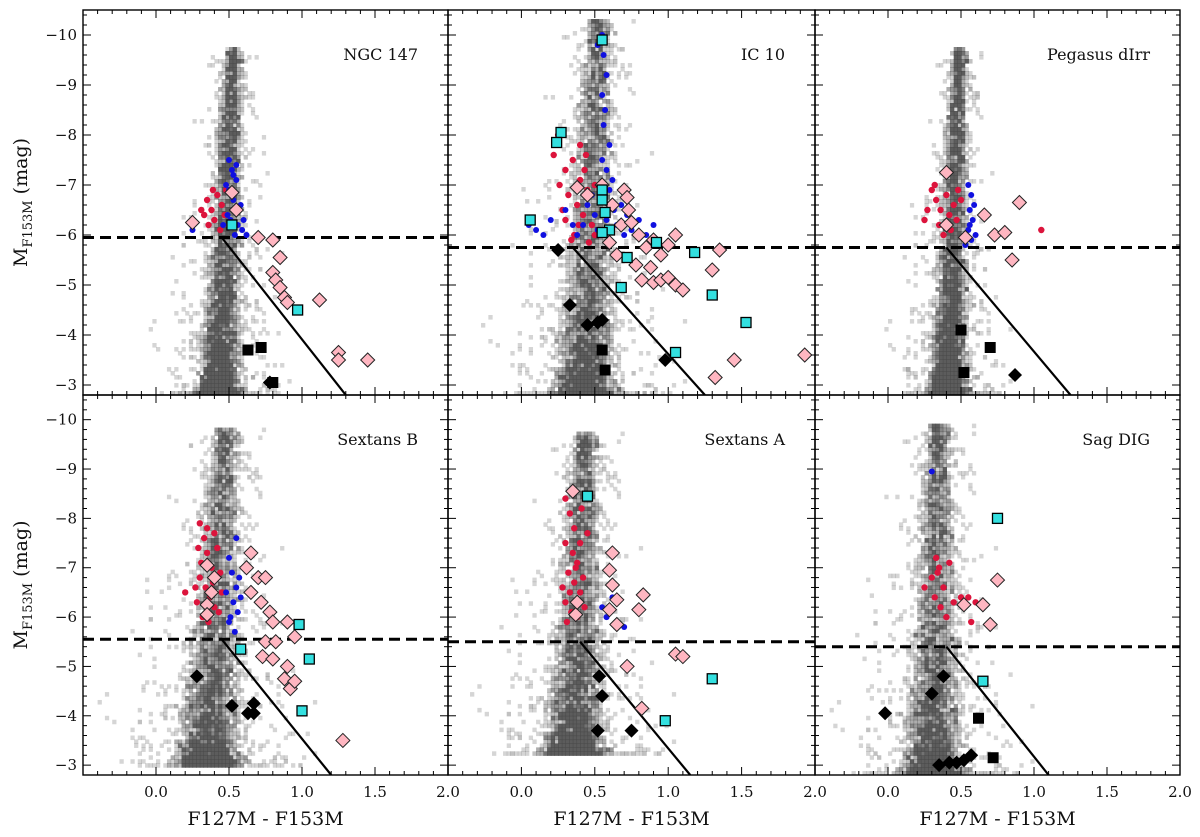 This screenshot has width=1200, height=837. I want to click on pink-diamond-point, so click(338, 360).